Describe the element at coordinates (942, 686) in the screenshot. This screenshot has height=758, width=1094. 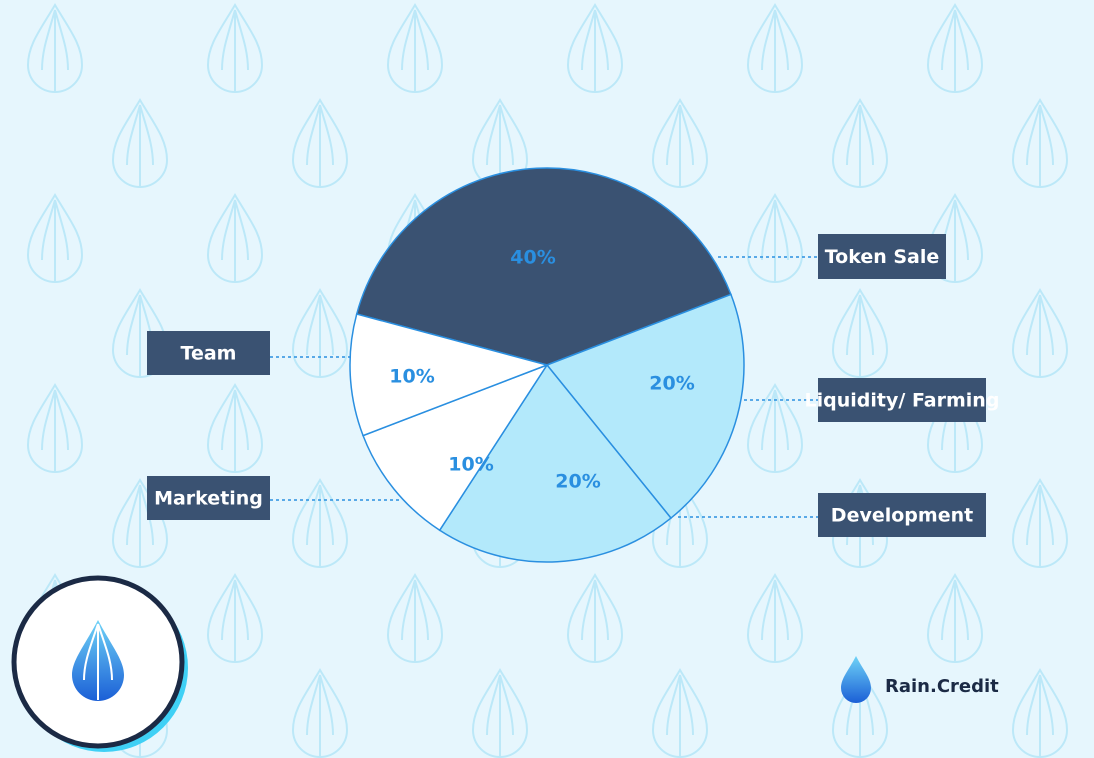
I see `brand-name: Rain.Credit` at that location.